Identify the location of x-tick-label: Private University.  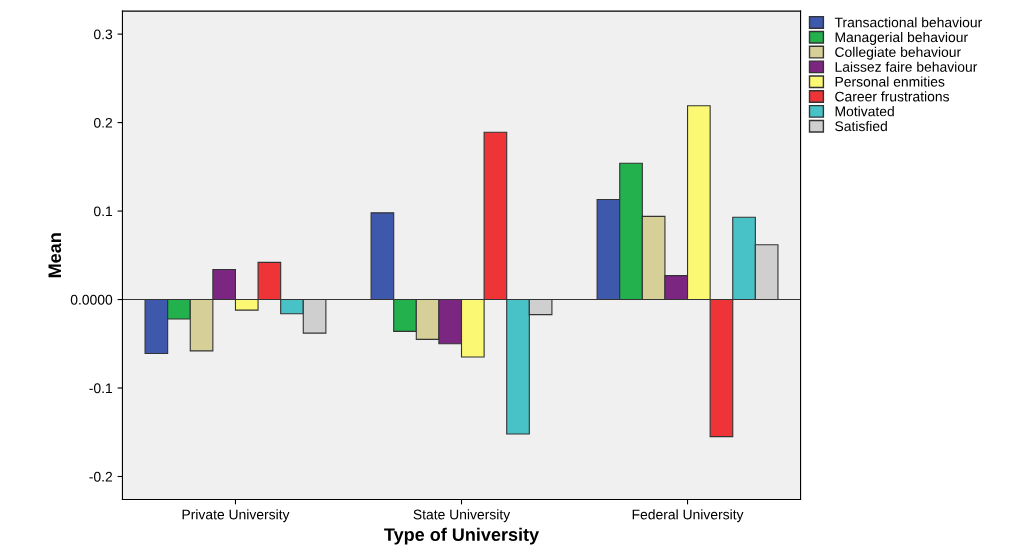
(236, 516).